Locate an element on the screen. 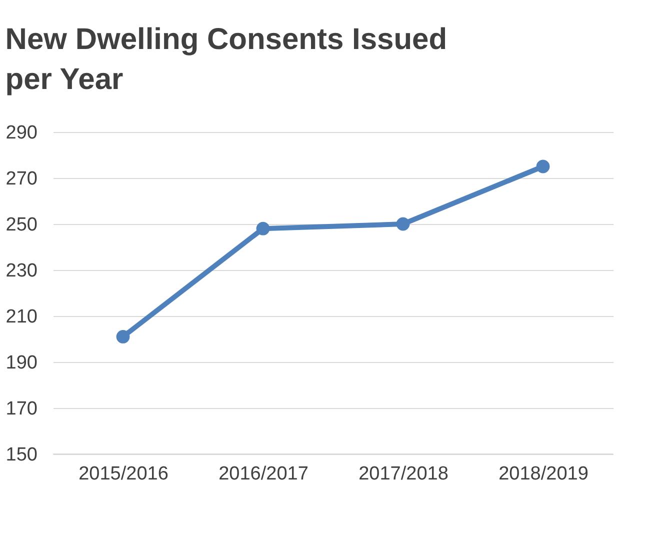  x-tick-label: 2015/2016 is located at coordinates (123, 474).